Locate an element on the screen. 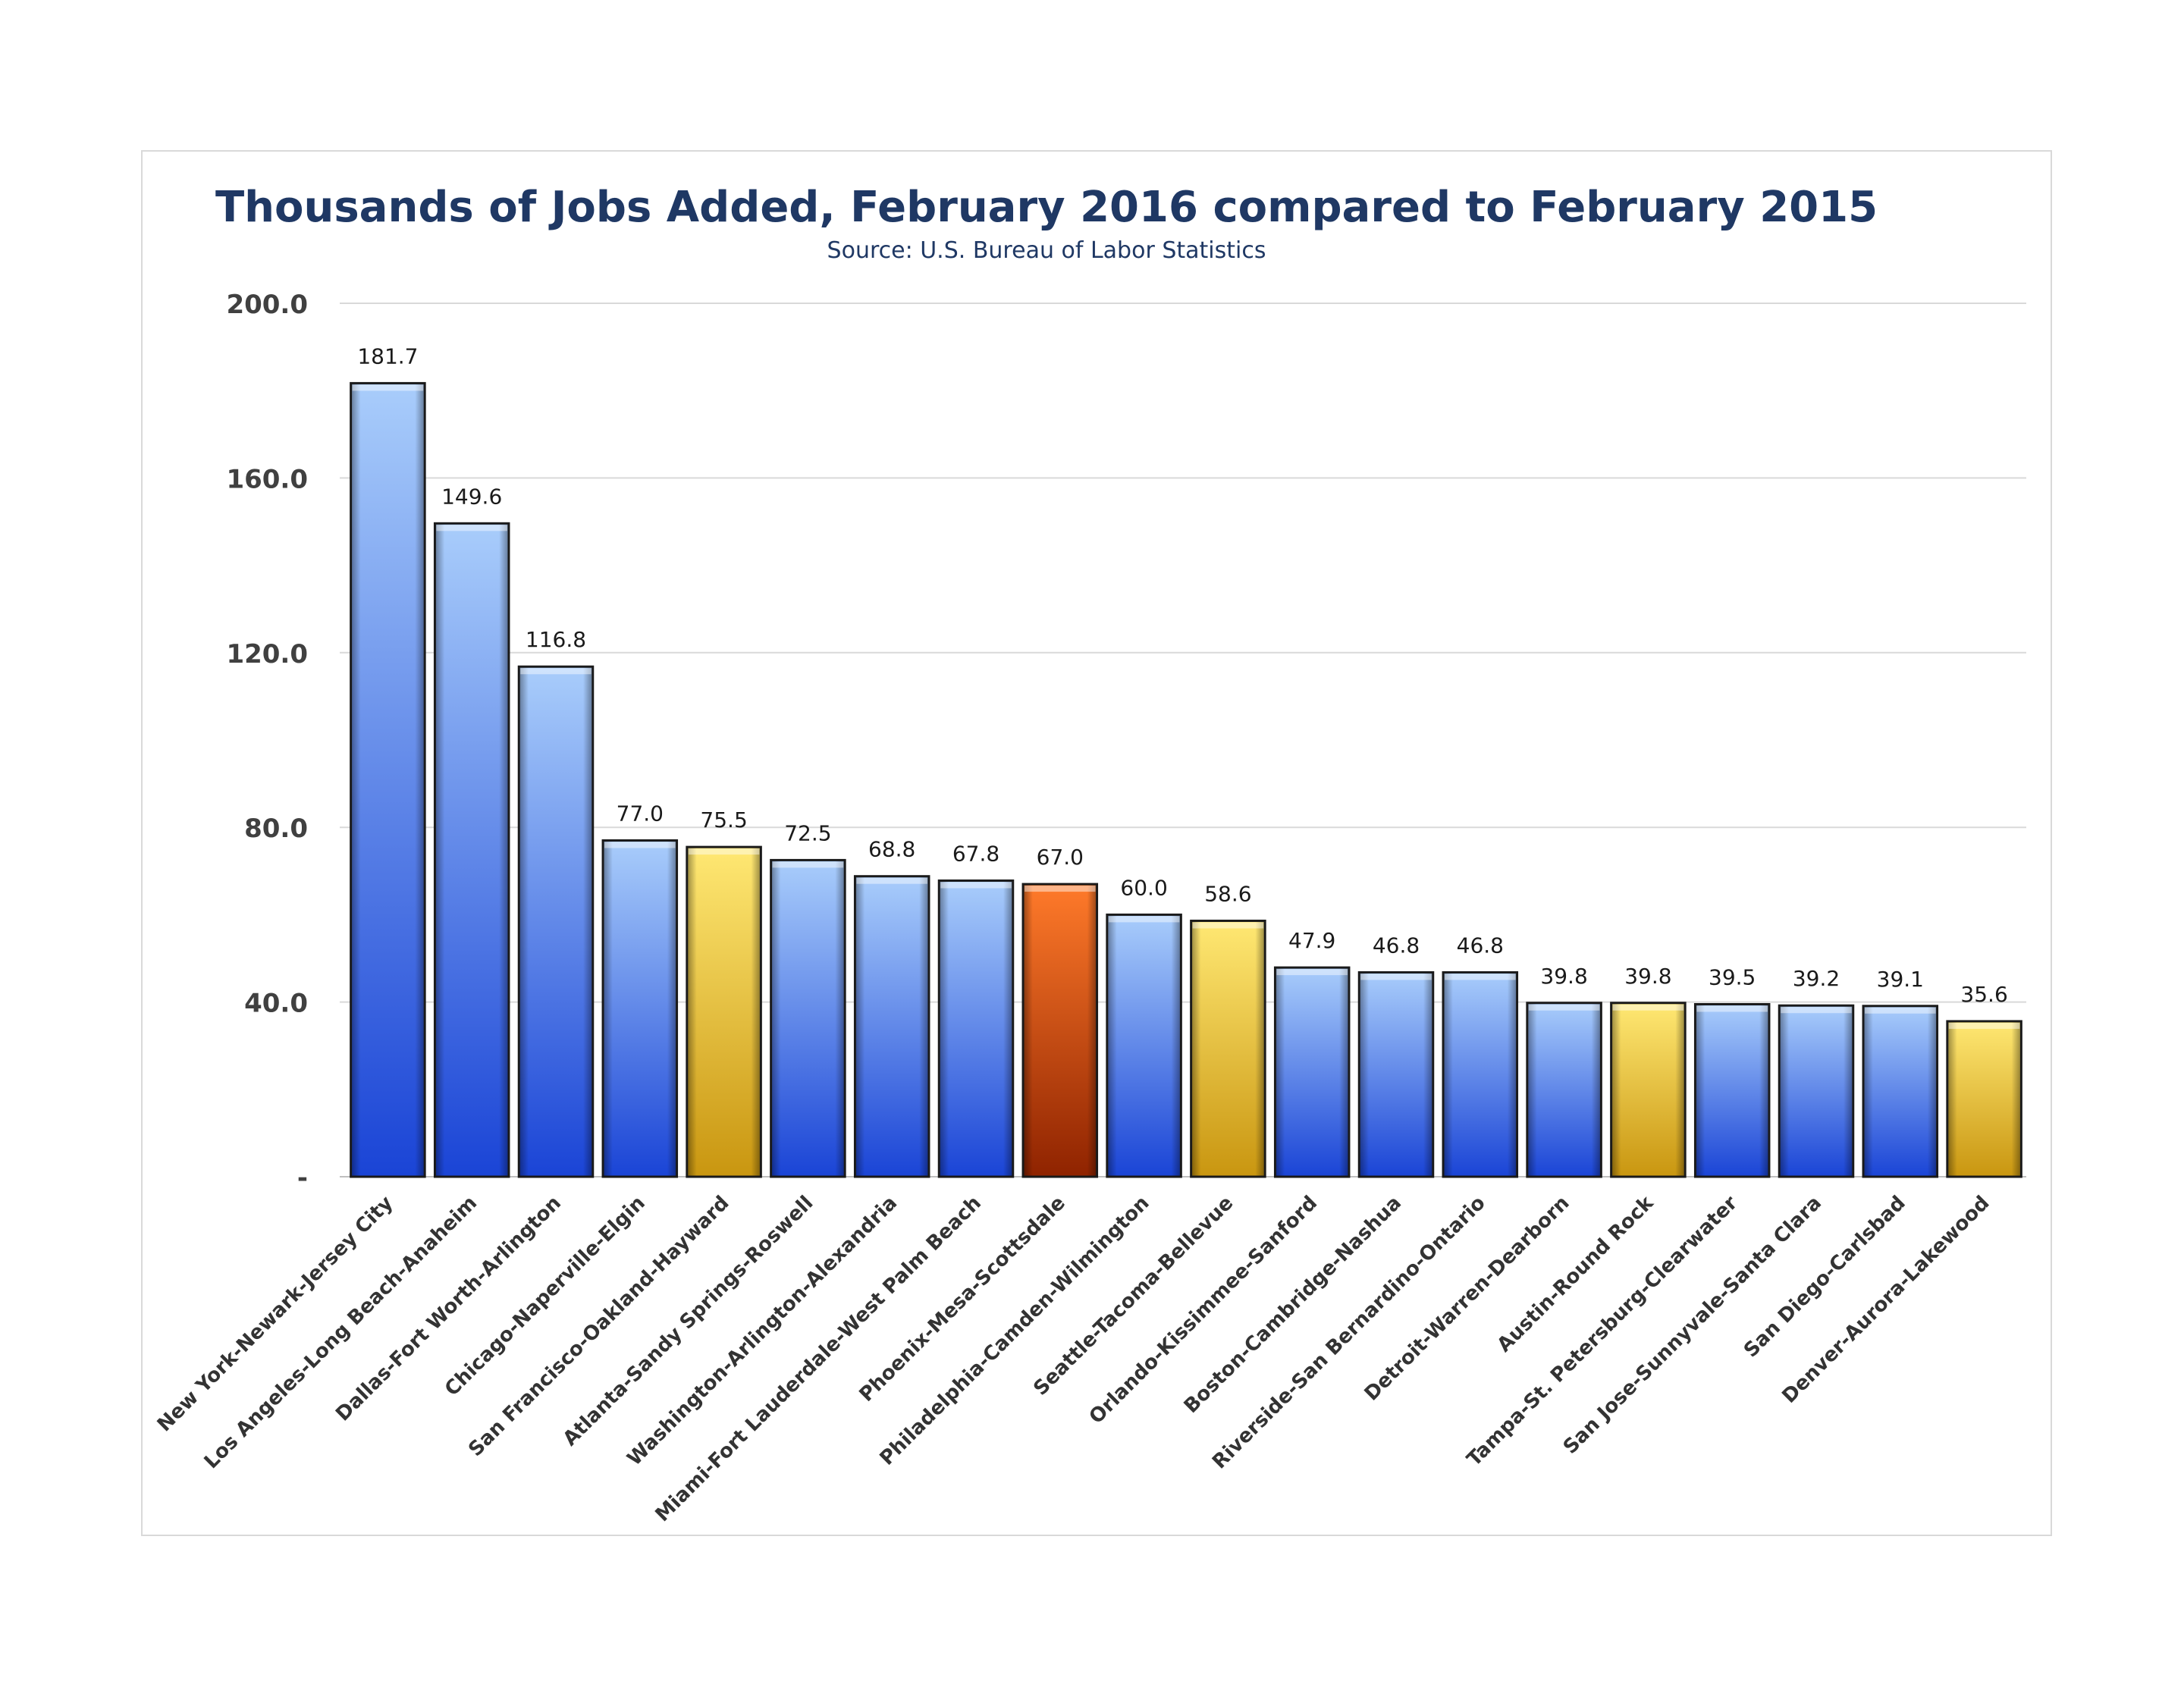 This screenshot has height=1687, width=2184. y-tick-label: 160.0 is located at coordinates (267, 479).